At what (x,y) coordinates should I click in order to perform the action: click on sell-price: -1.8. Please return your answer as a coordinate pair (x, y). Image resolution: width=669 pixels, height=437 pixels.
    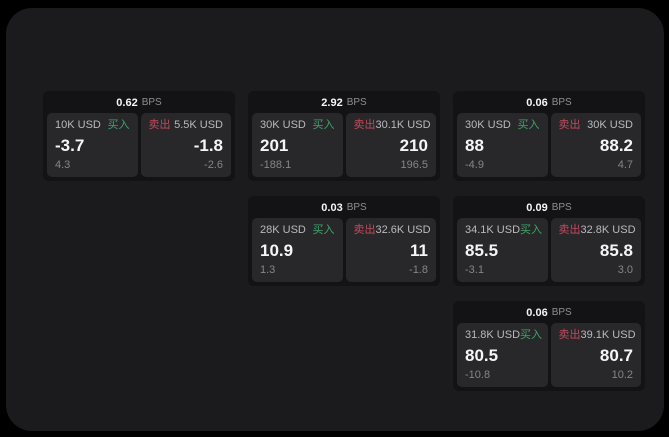
    Looking at the image, I should click on (208, 145).